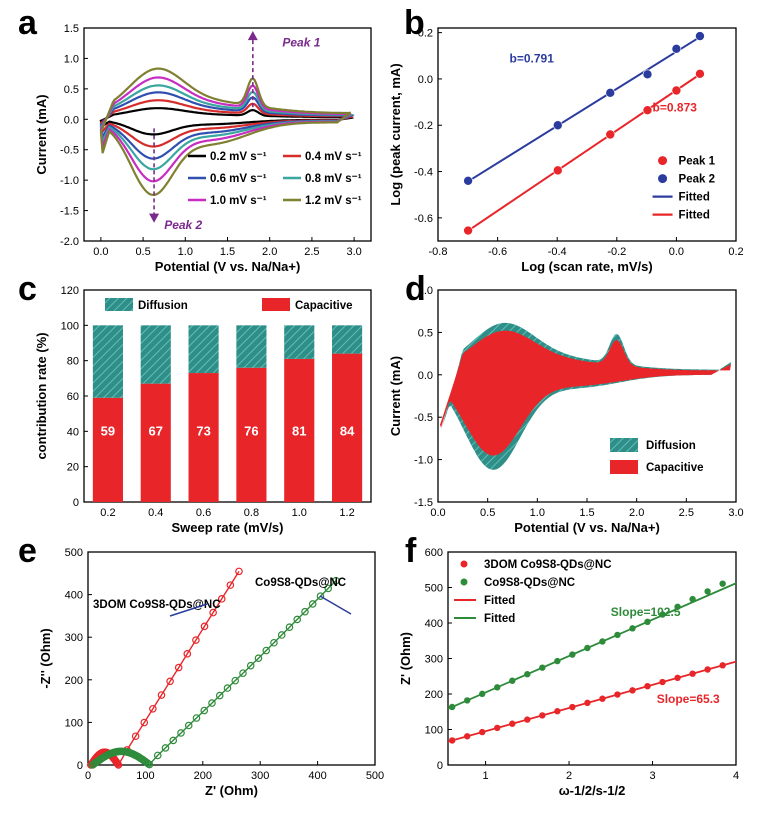 The image size is (784, 816). What do you see at coordinates (231, 790) in the screenshot?
I see `x-axis-label: Z' (Ohm)` at bounding box center [231, 790].